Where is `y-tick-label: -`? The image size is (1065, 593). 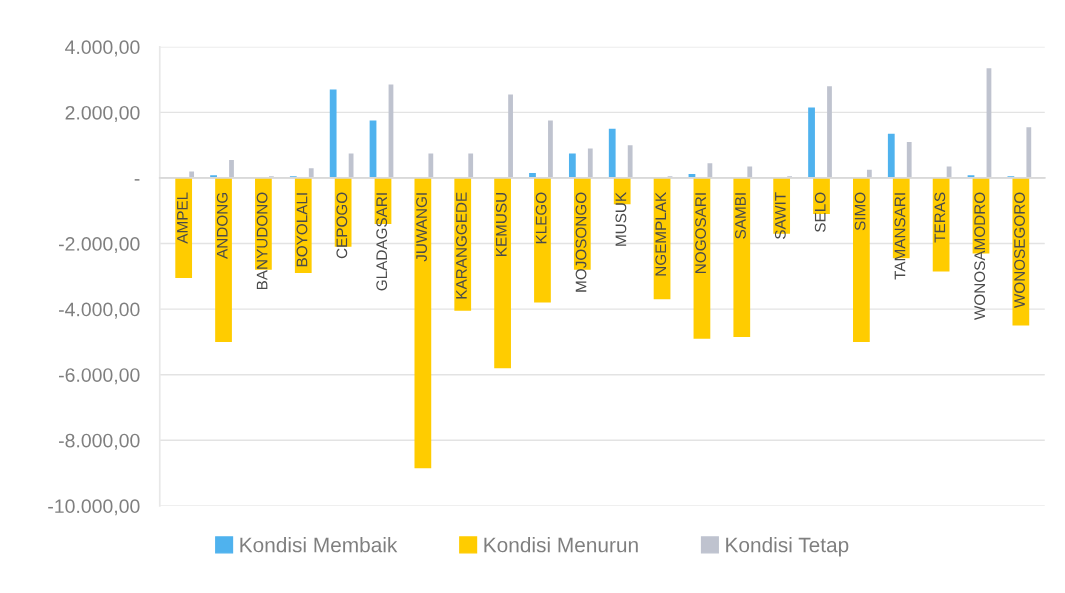
y-tick-label: - is located at coordinates (137, 180).